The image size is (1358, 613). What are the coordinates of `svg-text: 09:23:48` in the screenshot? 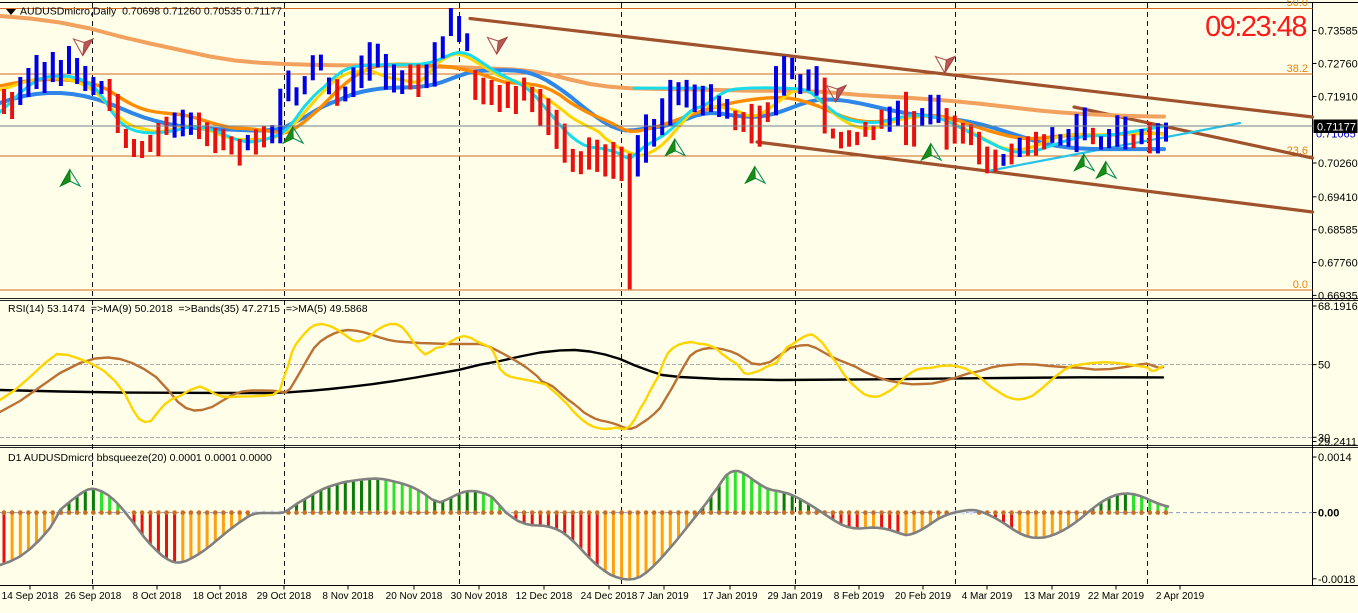 It's located at (1255, 27).